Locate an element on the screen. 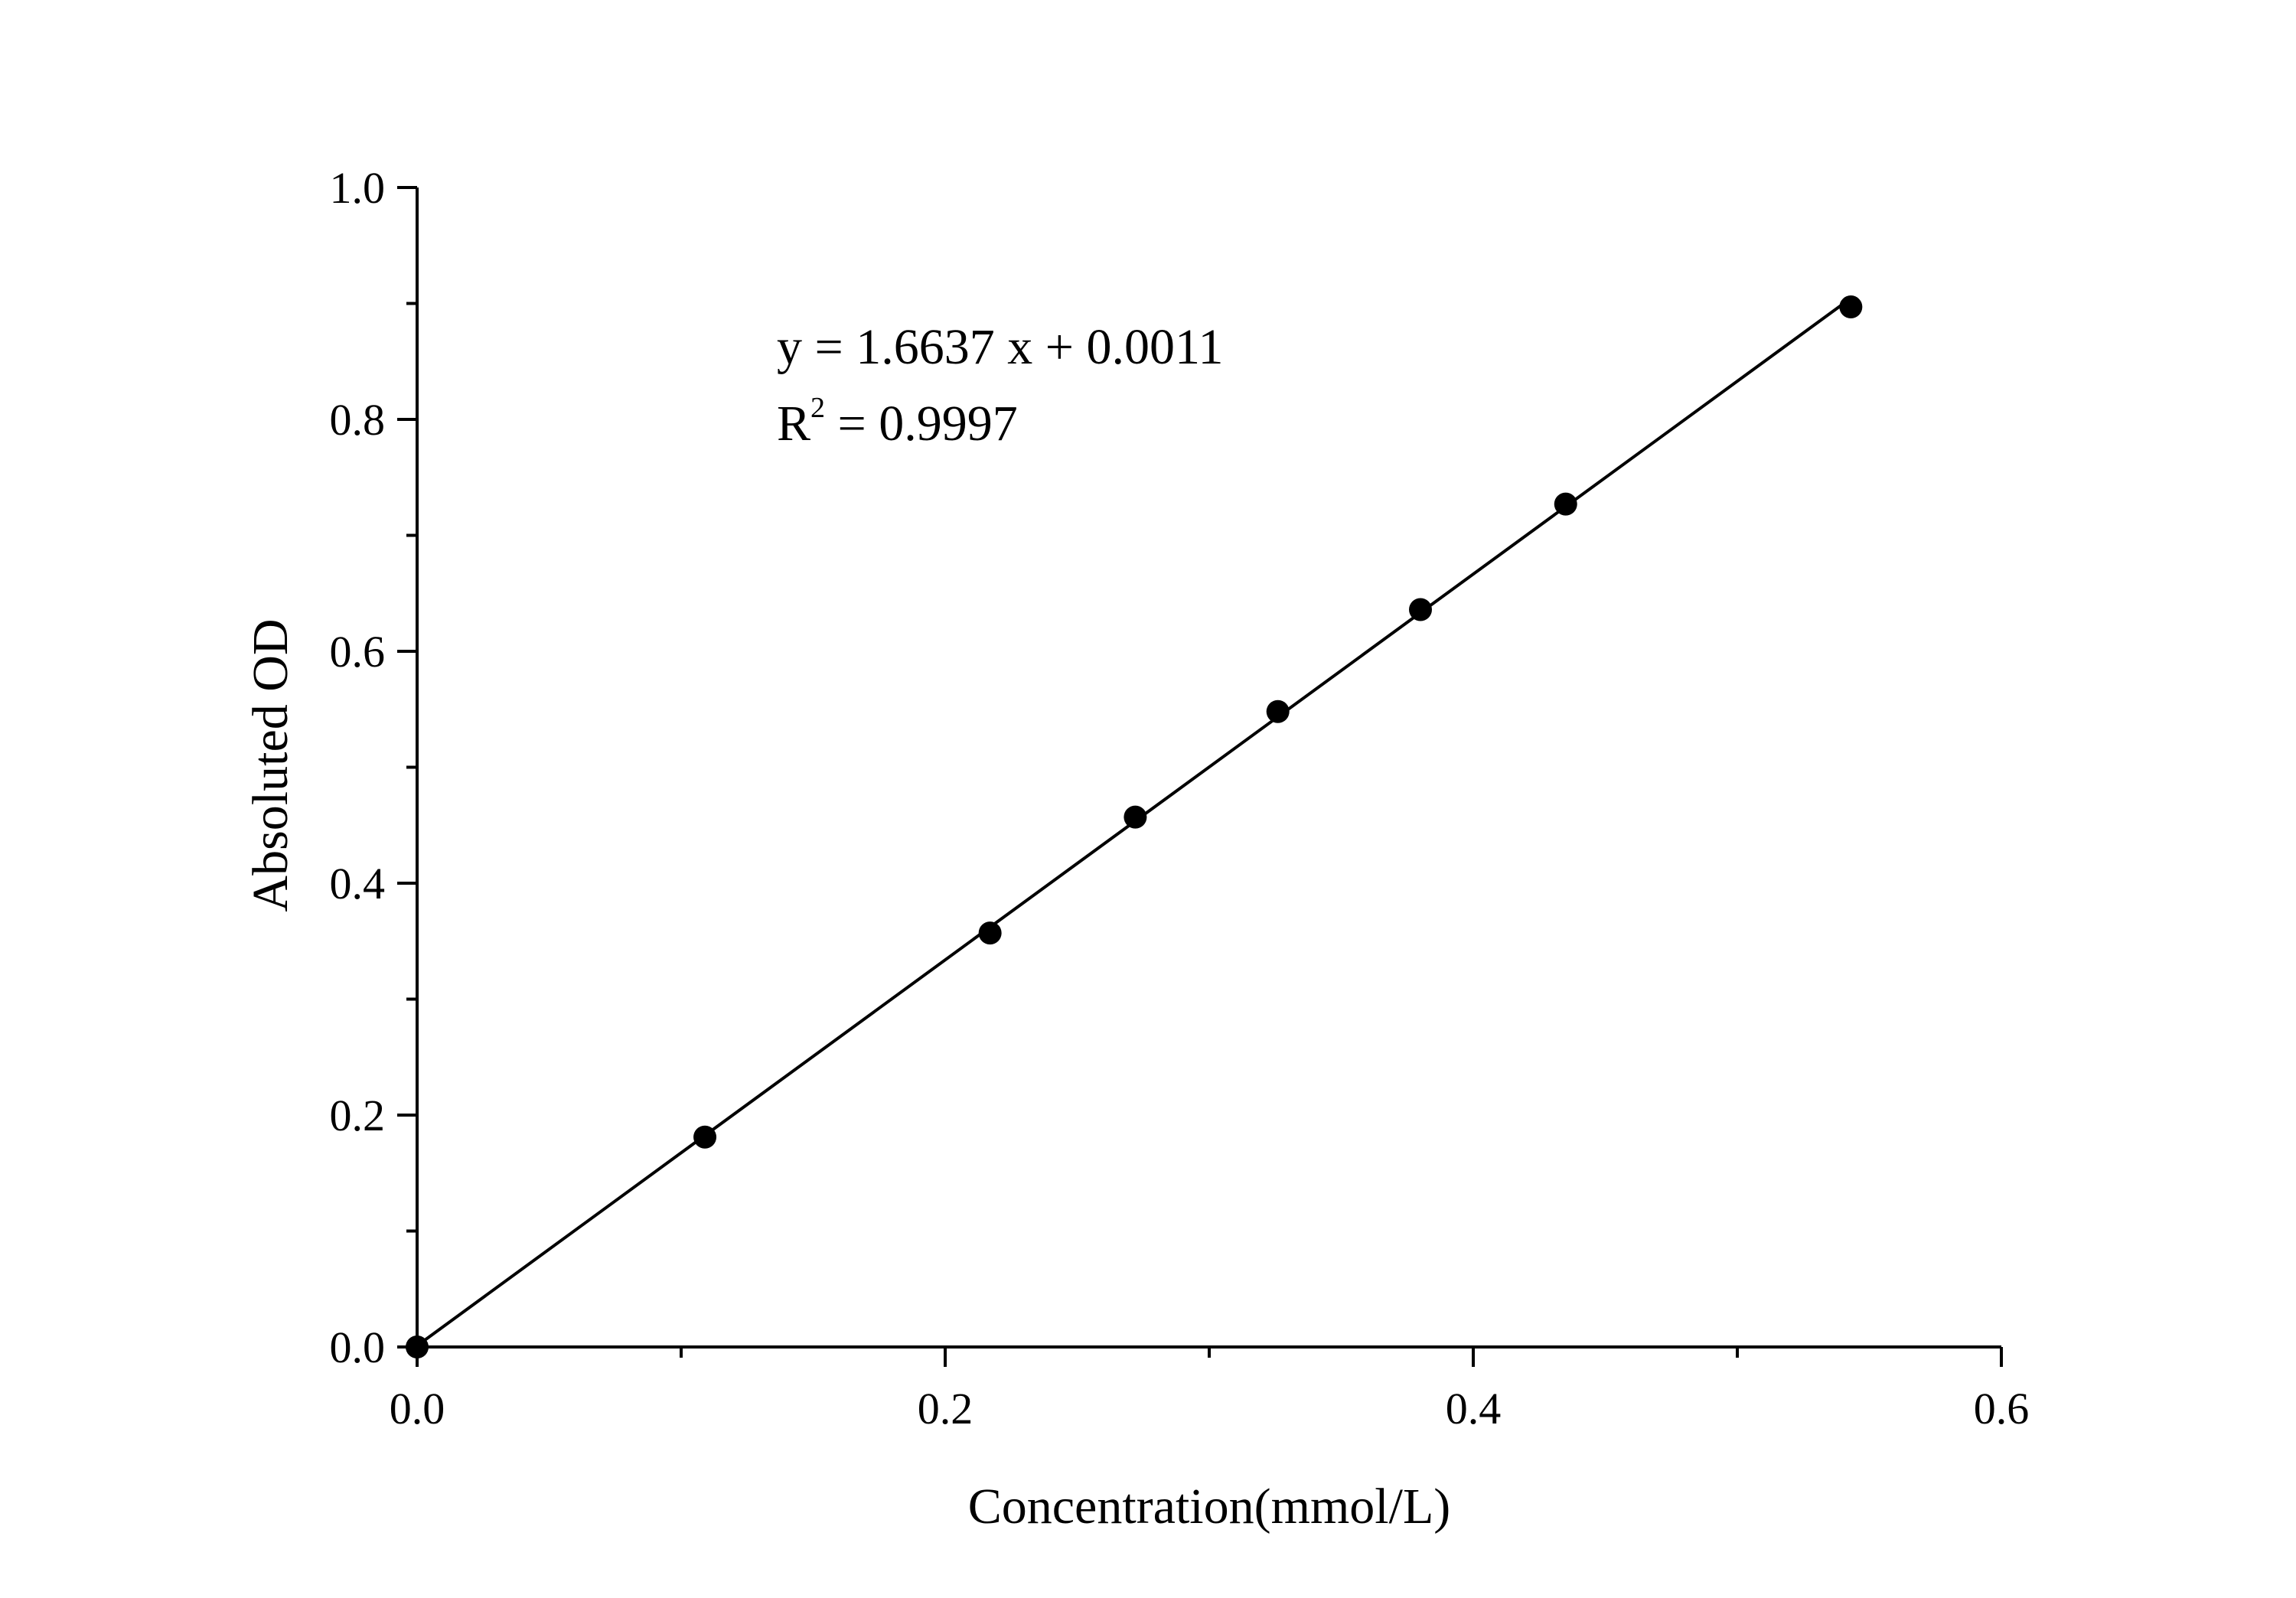  x-axis-title: Concentration(mmol/L) is located at coordinates (1209, 1506).